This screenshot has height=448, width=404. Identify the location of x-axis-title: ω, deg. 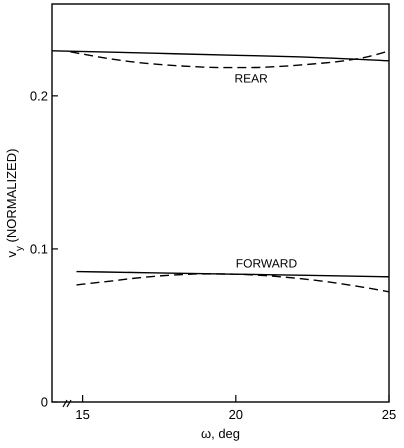
(220, 433).